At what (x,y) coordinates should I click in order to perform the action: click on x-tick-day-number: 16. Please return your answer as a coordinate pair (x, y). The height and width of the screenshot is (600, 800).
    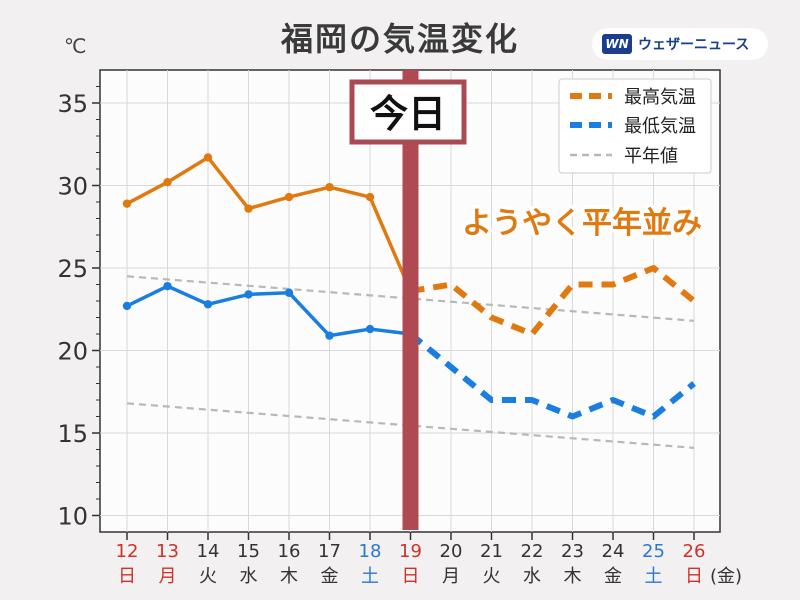
    Looking at the image, I should click on (289, 551).